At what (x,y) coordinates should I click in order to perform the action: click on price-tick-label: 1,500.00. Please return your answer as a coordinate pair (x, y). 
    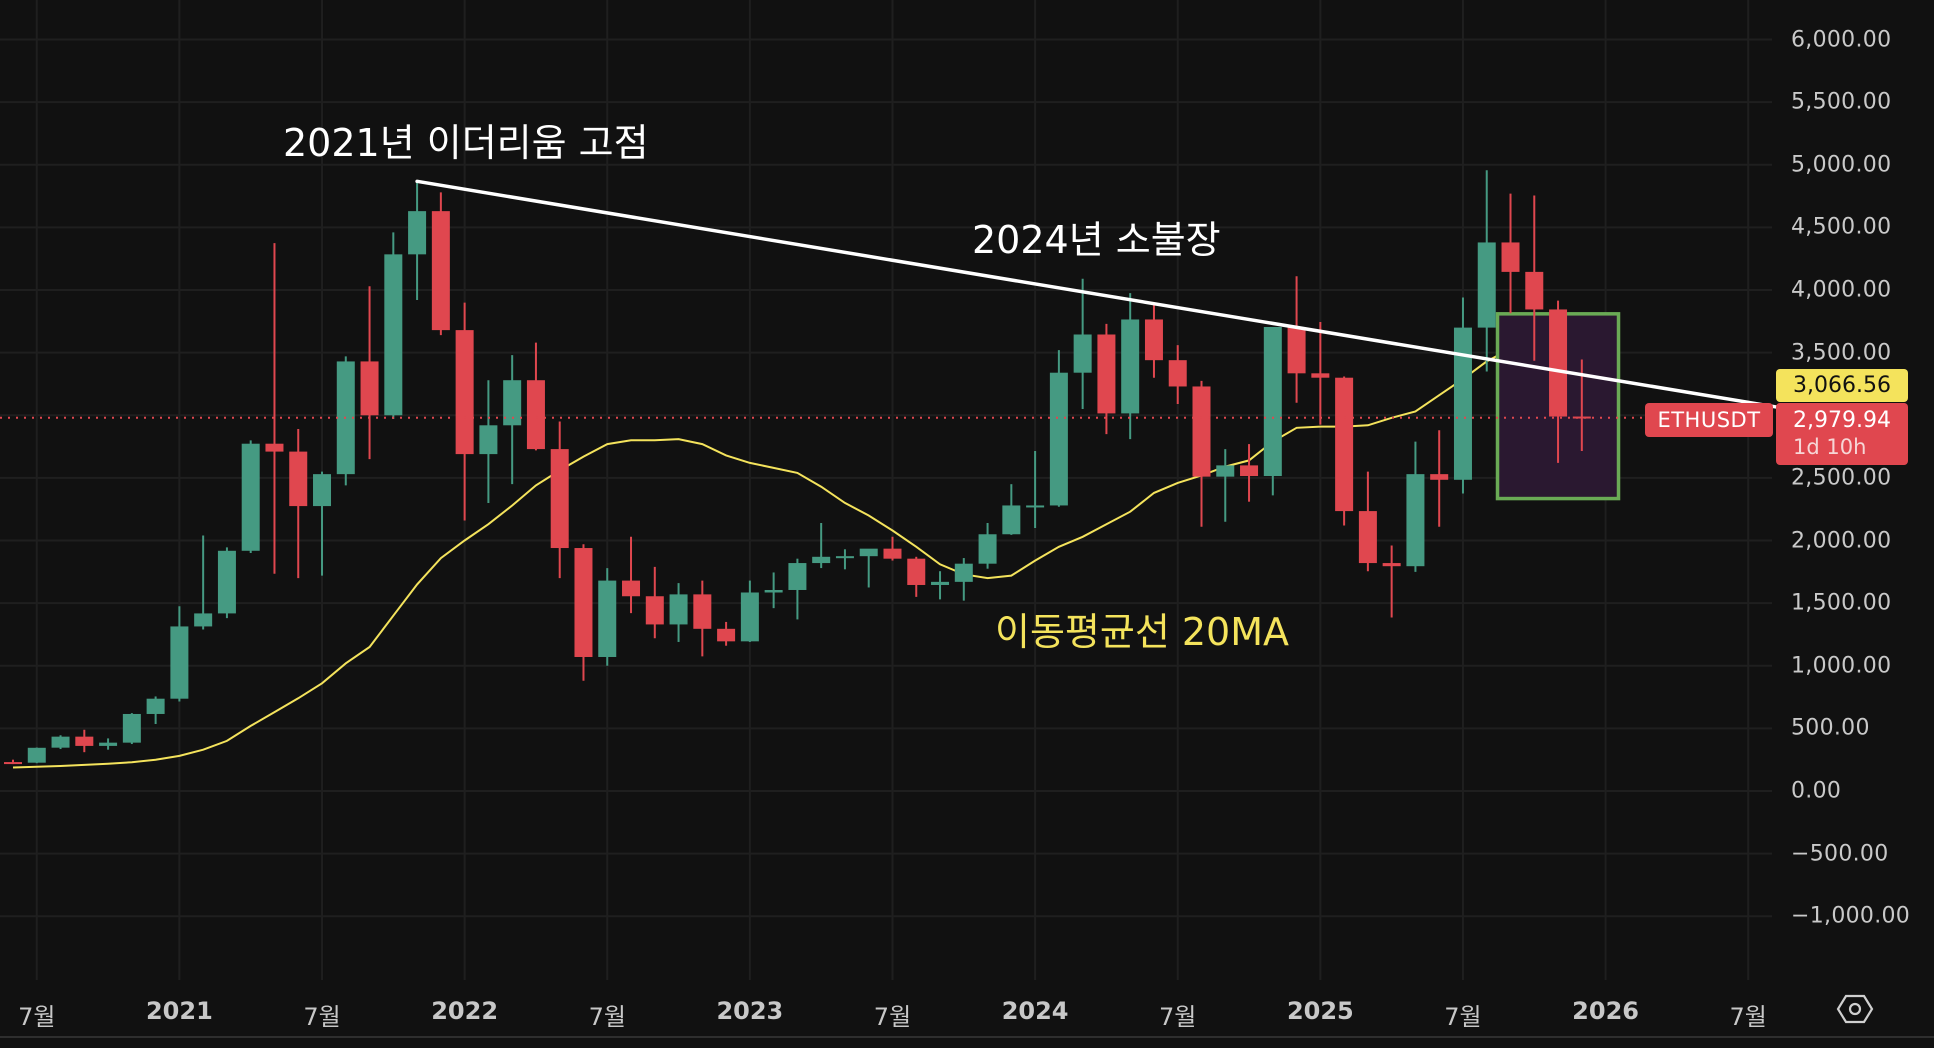
    Looking at the image, I should click on (1841, 603).